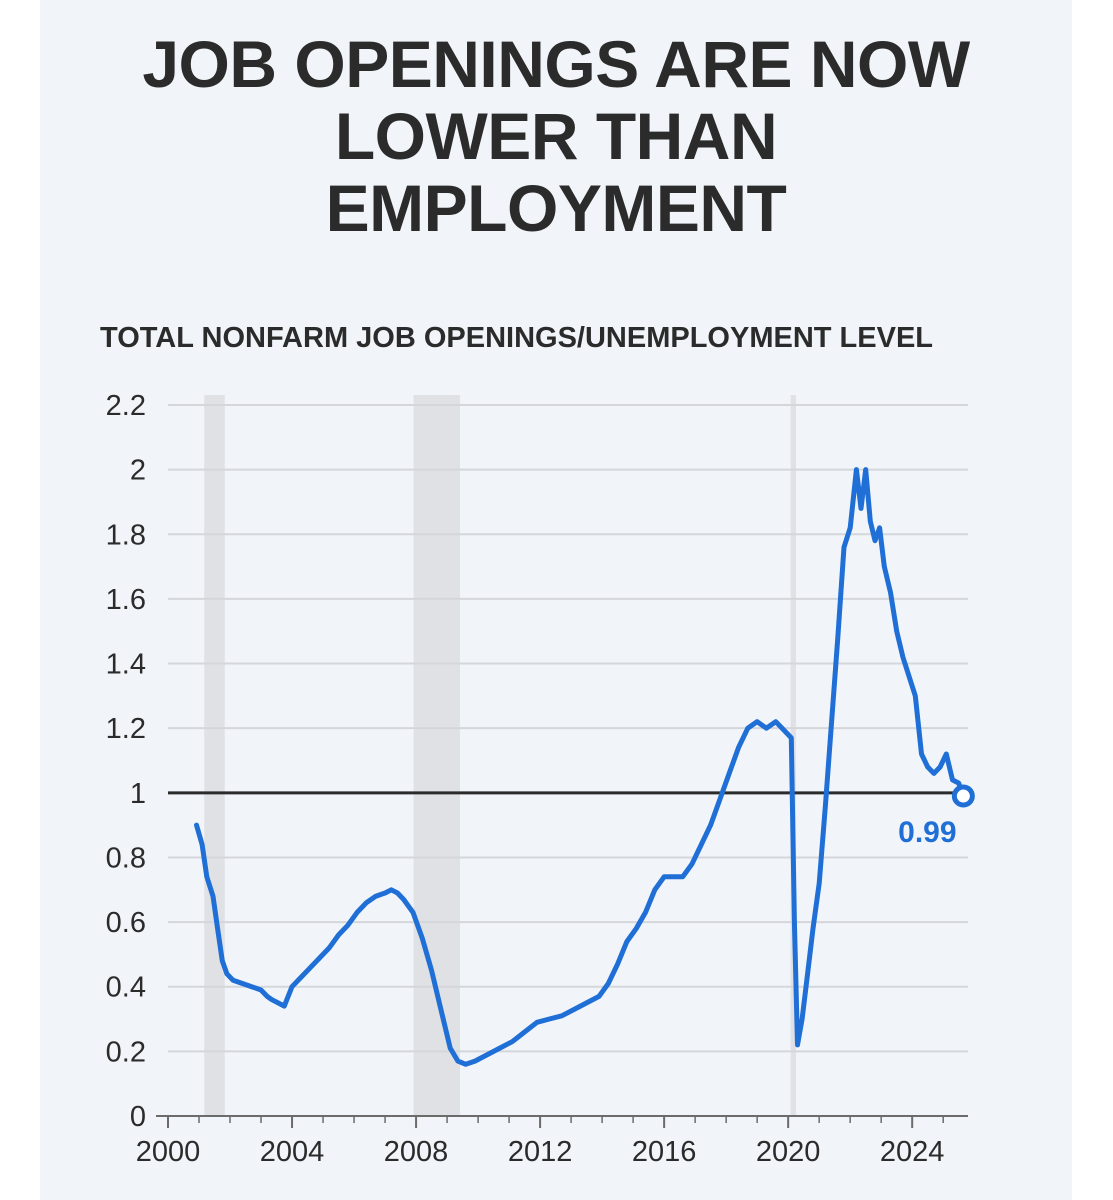  Describe the element at coordinates (664, 1152) in the screenshot. I see `x-tick-label: 2016` at that location.